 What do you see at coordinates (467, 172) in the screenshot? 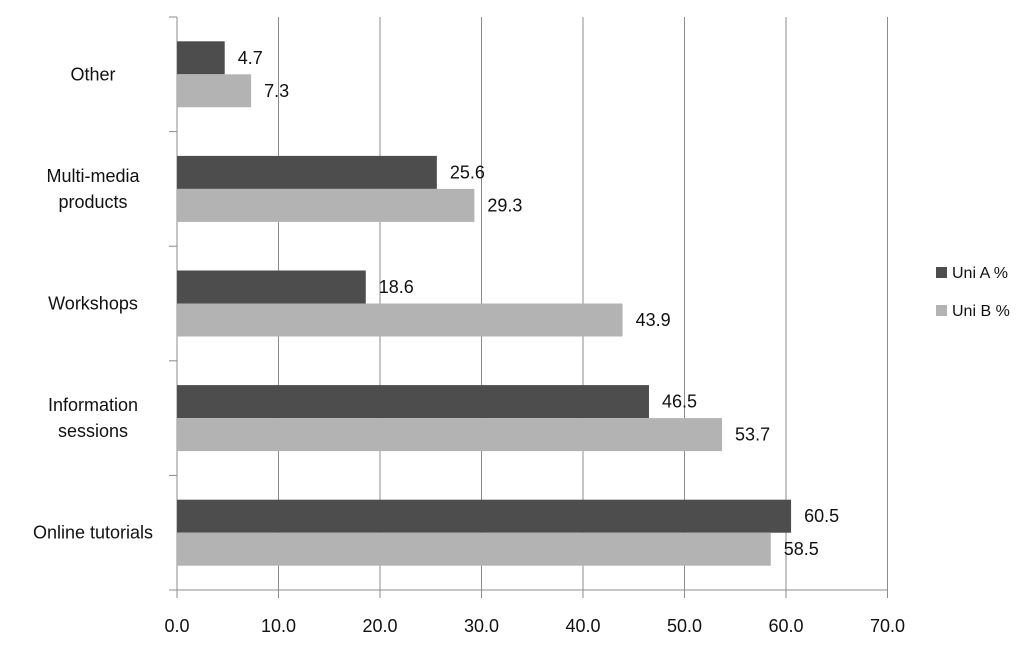
I see `data-label: 25.6` at bounding box center [467, 172].